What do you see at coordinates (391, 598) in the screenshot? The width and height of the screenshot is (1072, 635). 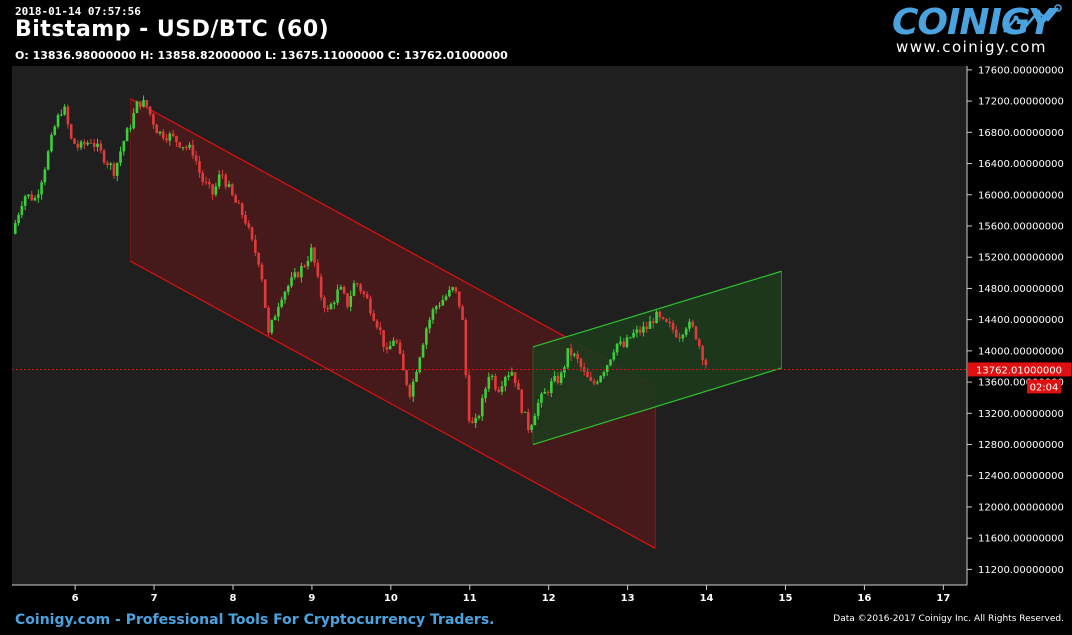 I see `x-tick-label: 10` at bounding box center [391, 598].